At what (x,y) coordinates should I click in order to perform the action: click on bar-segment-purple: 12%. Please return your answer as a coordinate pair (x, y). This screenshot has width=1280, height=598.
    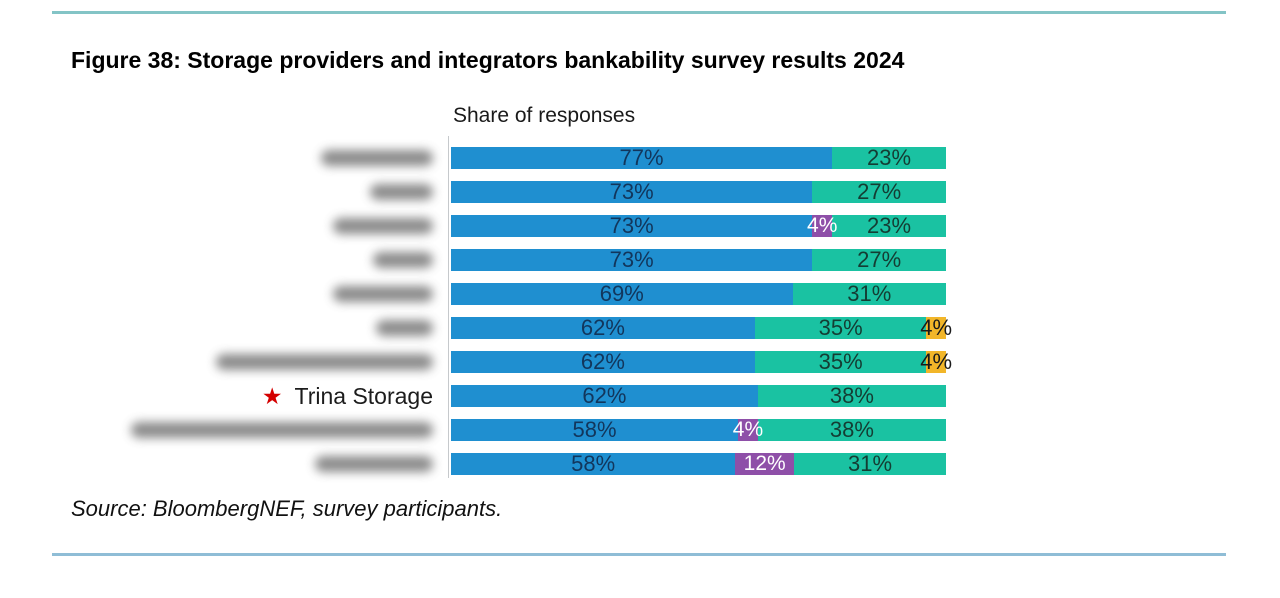
    Looking at the image, I should click on (765, 463).